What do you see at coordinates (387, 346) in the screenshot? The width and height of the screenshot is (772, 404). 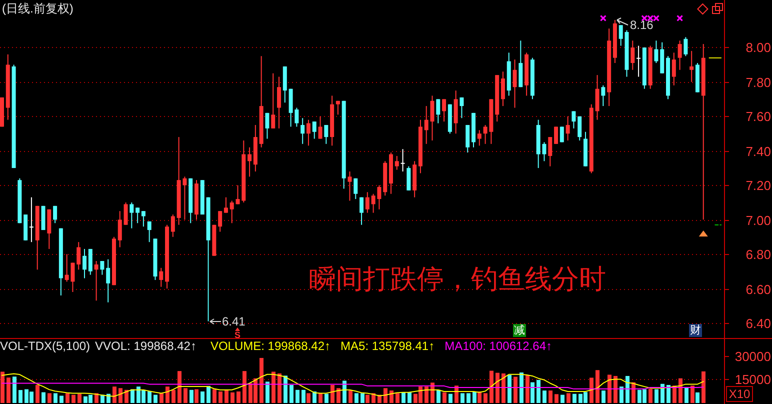 I see `text: MA5: 135798.41↑` at bounding box center [387, 346].